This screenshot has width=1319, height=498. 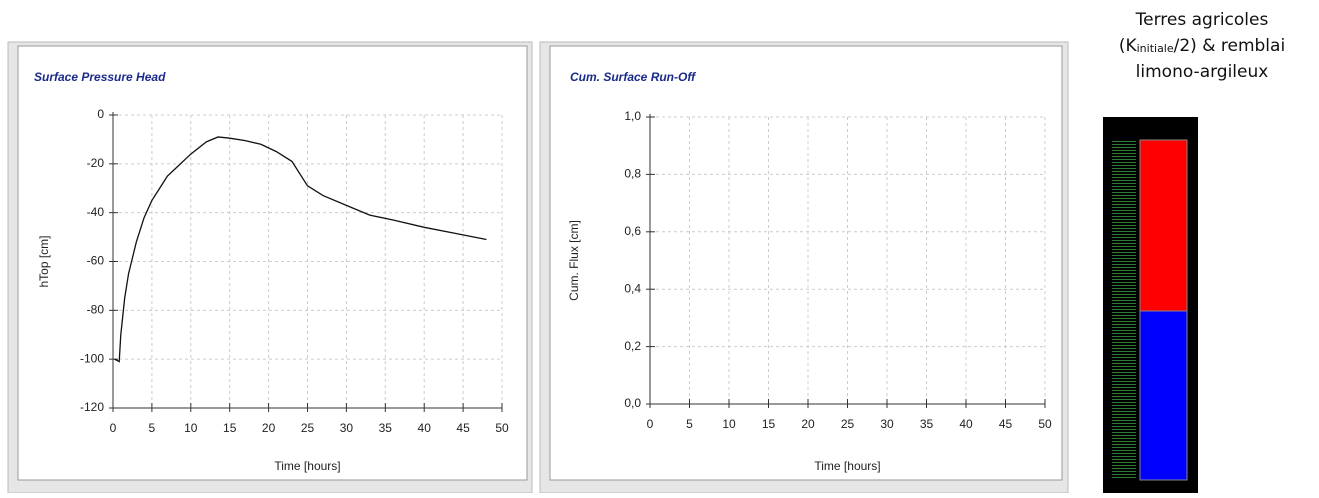 What do you see at coordinates (44, 261) in the screenshot?
I see `y-axis-label: hTop [cm]` at bounding box center [44, 261].